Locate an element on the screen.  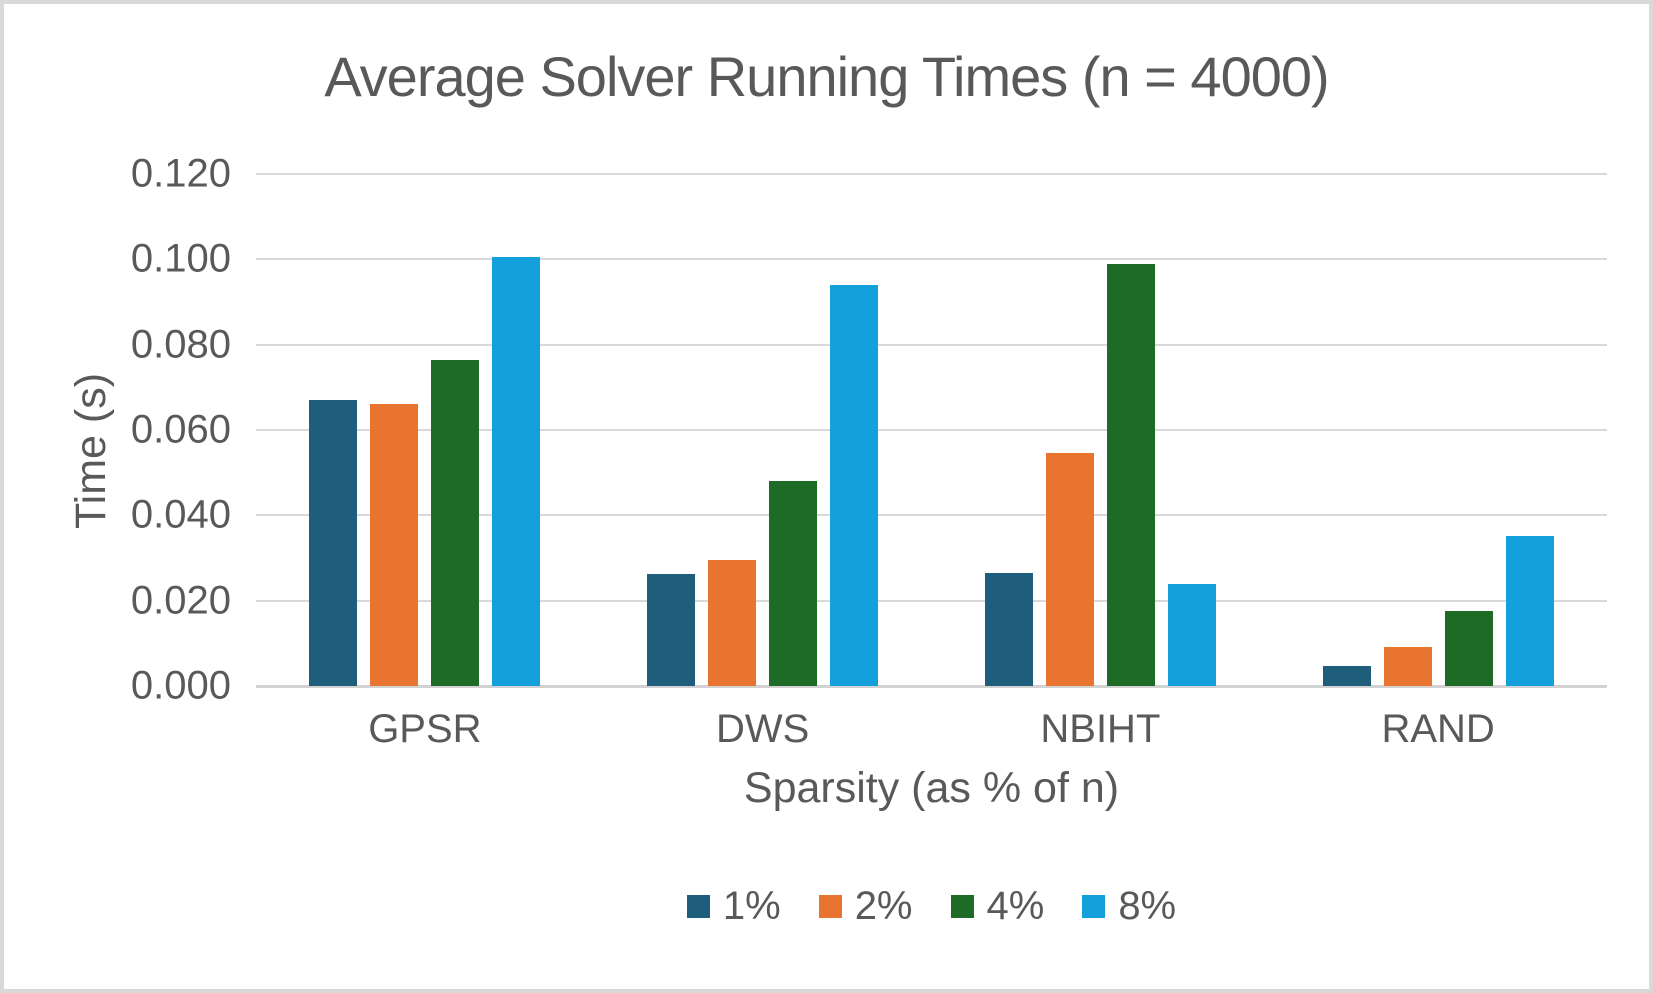
y-tick-label: 0.100 is located at coordinates (180, 258).